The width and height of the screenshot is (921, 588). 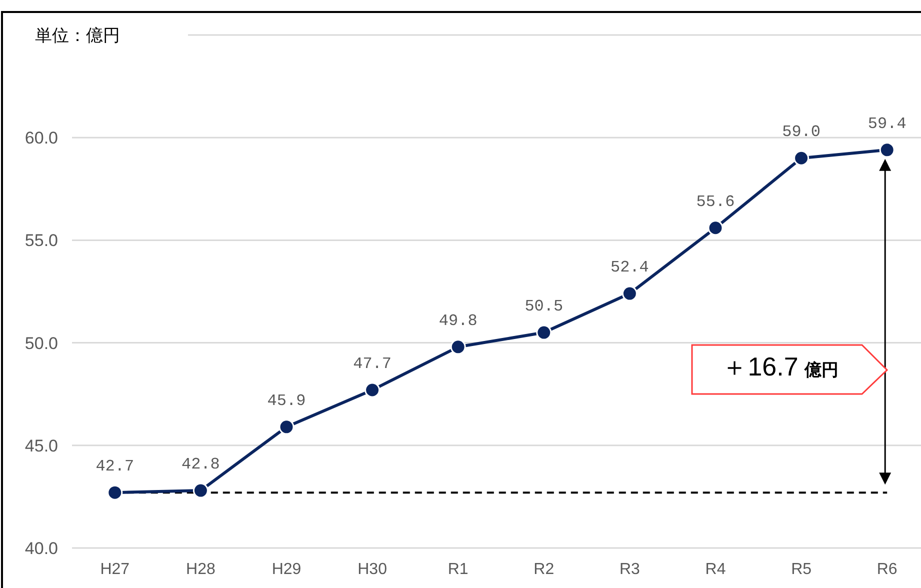 I want to click on x-tick-label: R6, so click(x=887, y=569).